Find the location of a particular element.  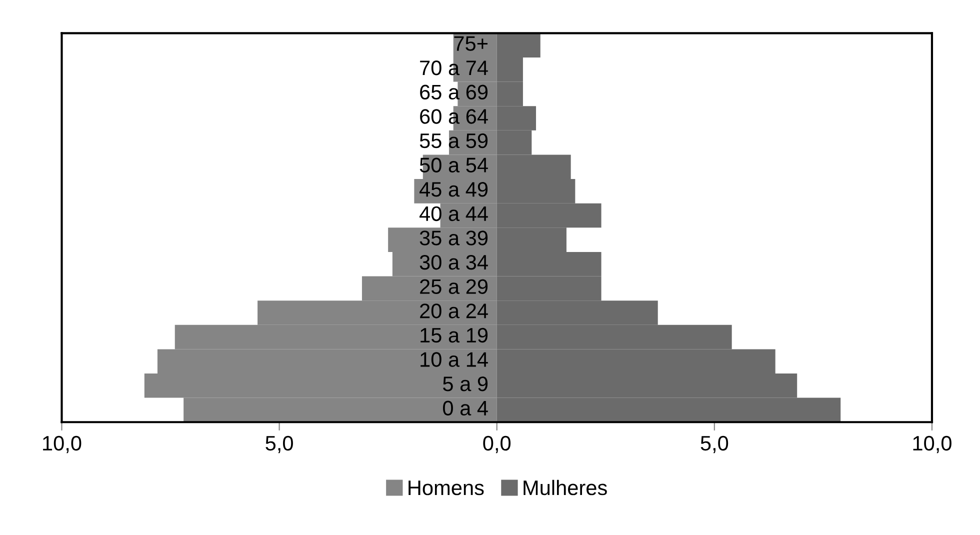

y-tick-label: 5 a 9 is located at coordinates (465, 384).